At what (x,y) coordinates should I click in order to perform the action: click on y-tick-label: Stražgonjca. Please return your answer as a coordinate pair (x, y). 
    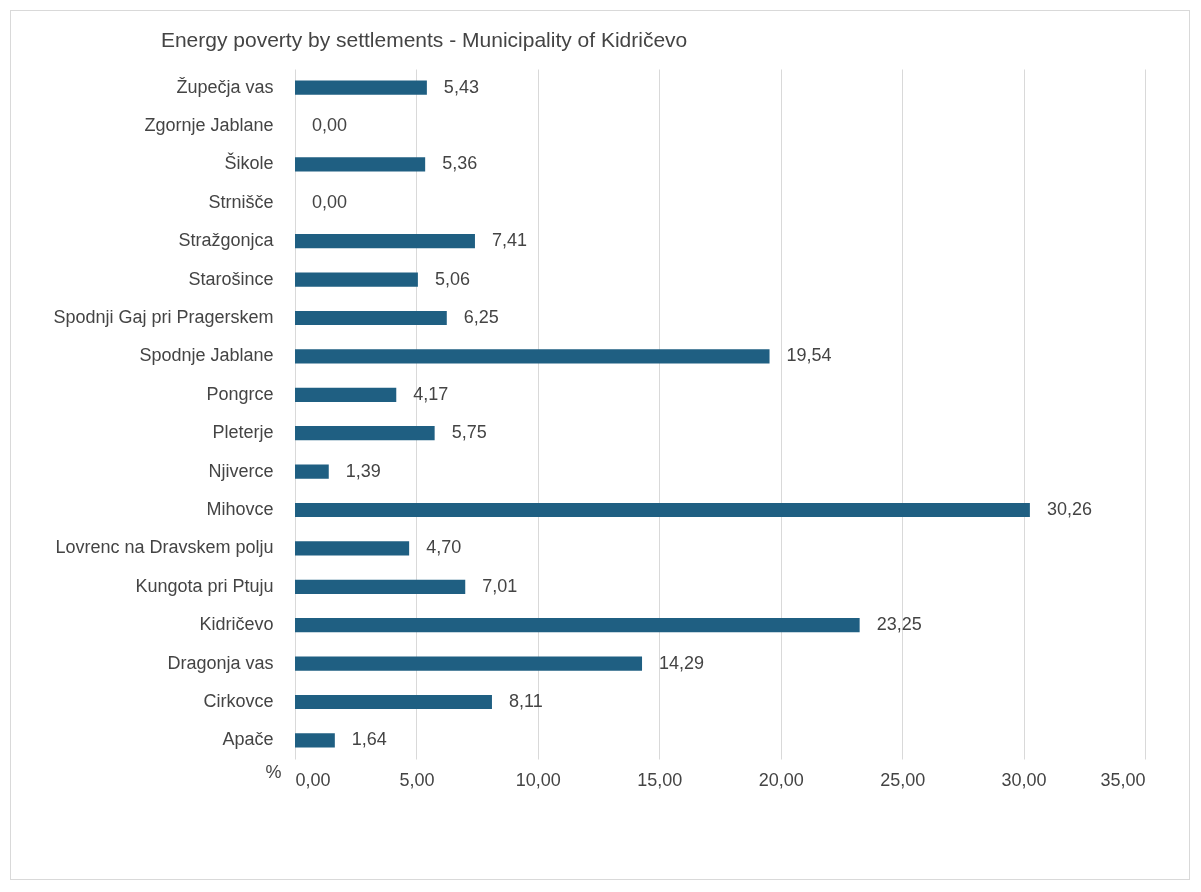
    Looking at the image, I should click on (226, 240).